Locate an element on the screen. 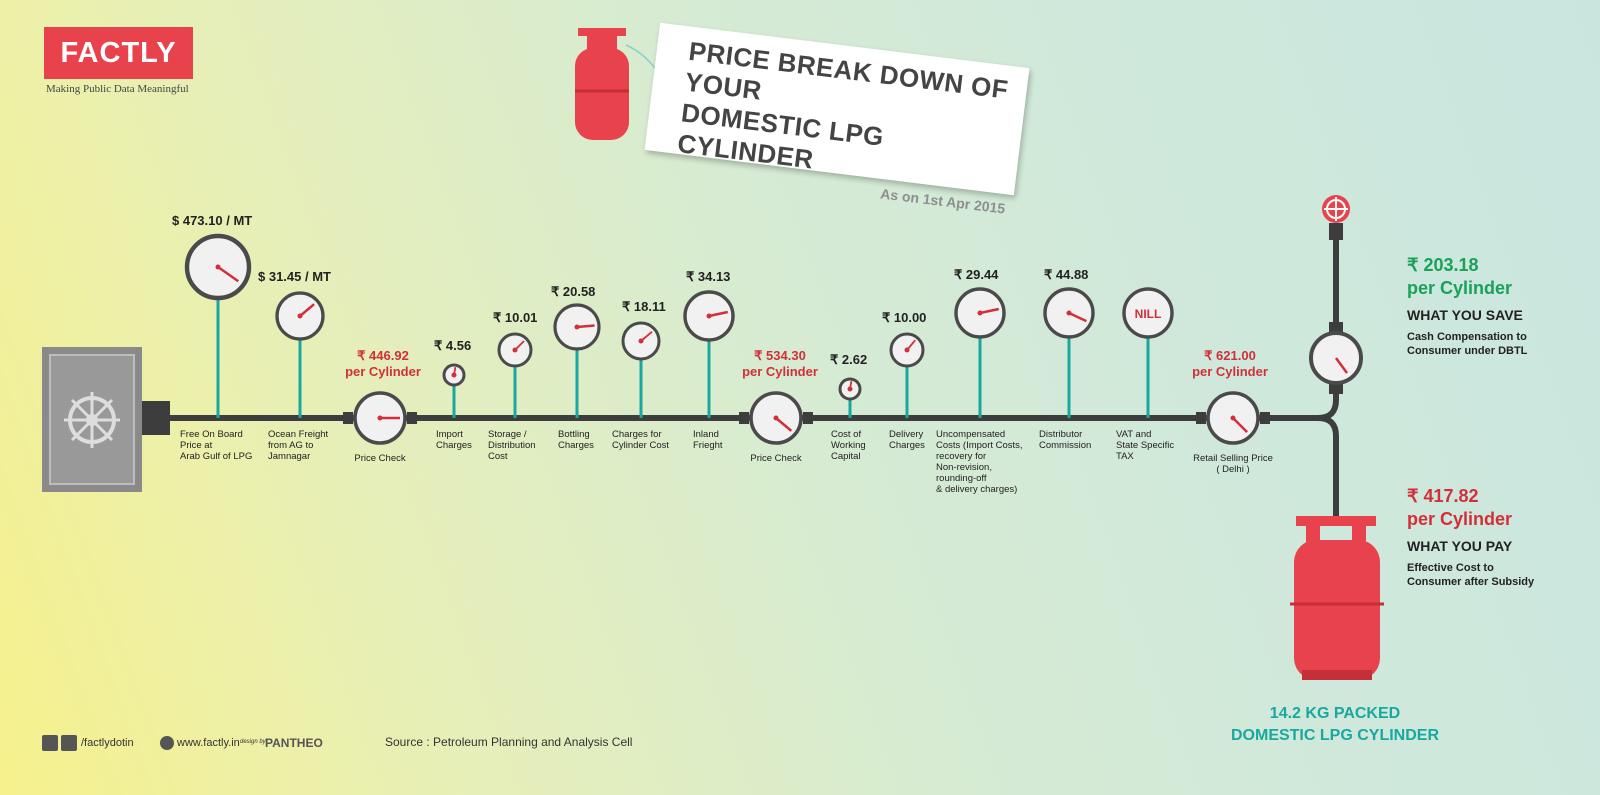 Image resolution: width=1600 pixels, height=795 pixels. stage-value: $ 31.45 / MT is located at coordinates (294, 276).